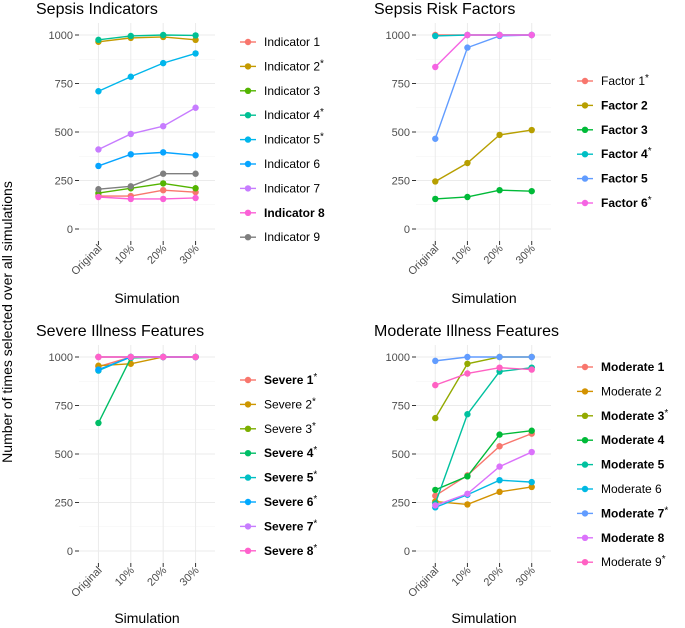 The width and height of the screenshot is (685, 628). What do you see at coordinates (278, 428) in the screenshot?
I see `legend-item: Severe 3*` at bounding box center [278, 428].